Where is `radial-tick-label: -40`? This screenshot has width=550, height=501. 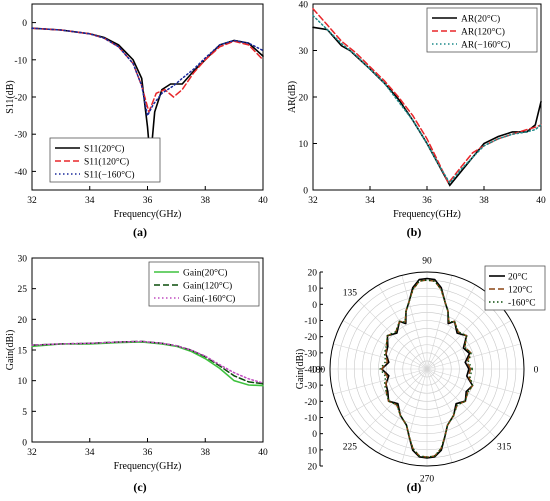 radial-tick-label: -40 is located at coordinates (310, 371).